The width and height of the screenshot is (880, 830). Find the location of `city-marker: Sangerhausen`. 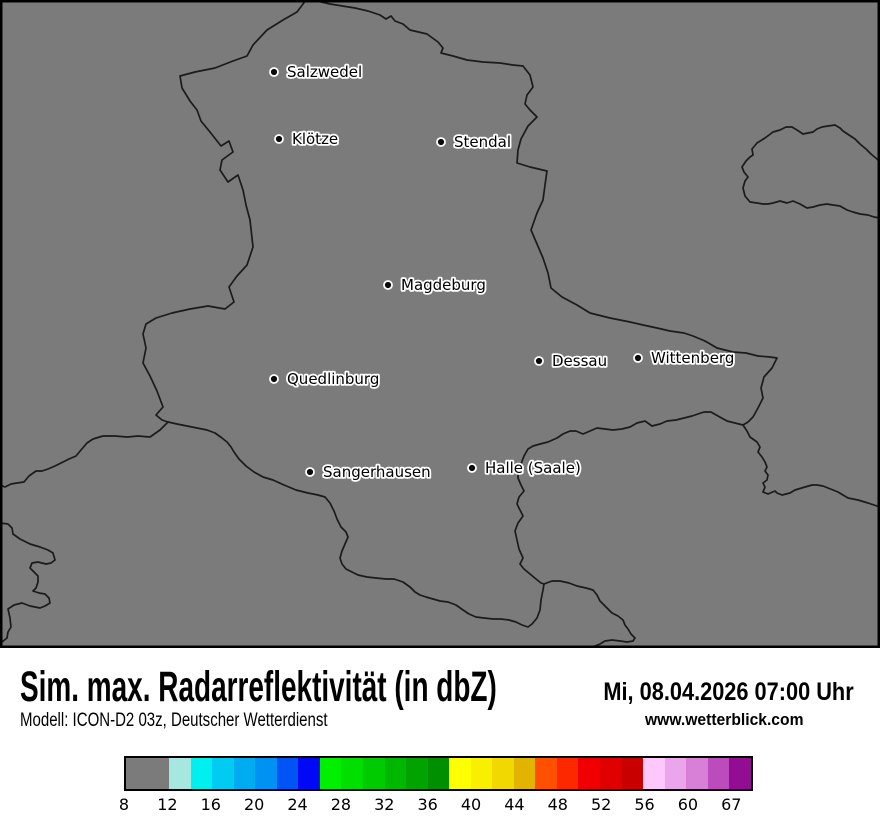

city-marker: Sangerhausen is located at coordinates (368, 472).